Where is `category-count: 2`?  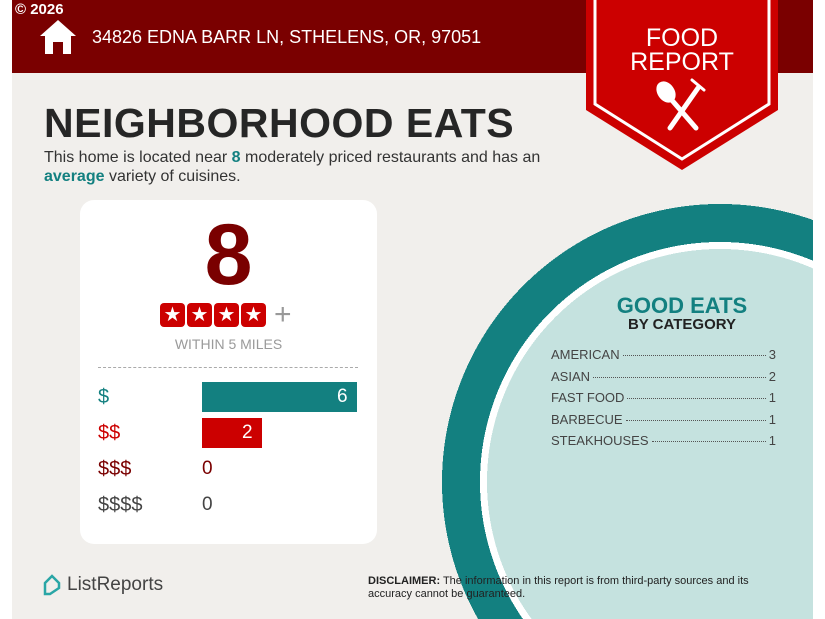 category-count: 2 is located at coordinates (772, 376).